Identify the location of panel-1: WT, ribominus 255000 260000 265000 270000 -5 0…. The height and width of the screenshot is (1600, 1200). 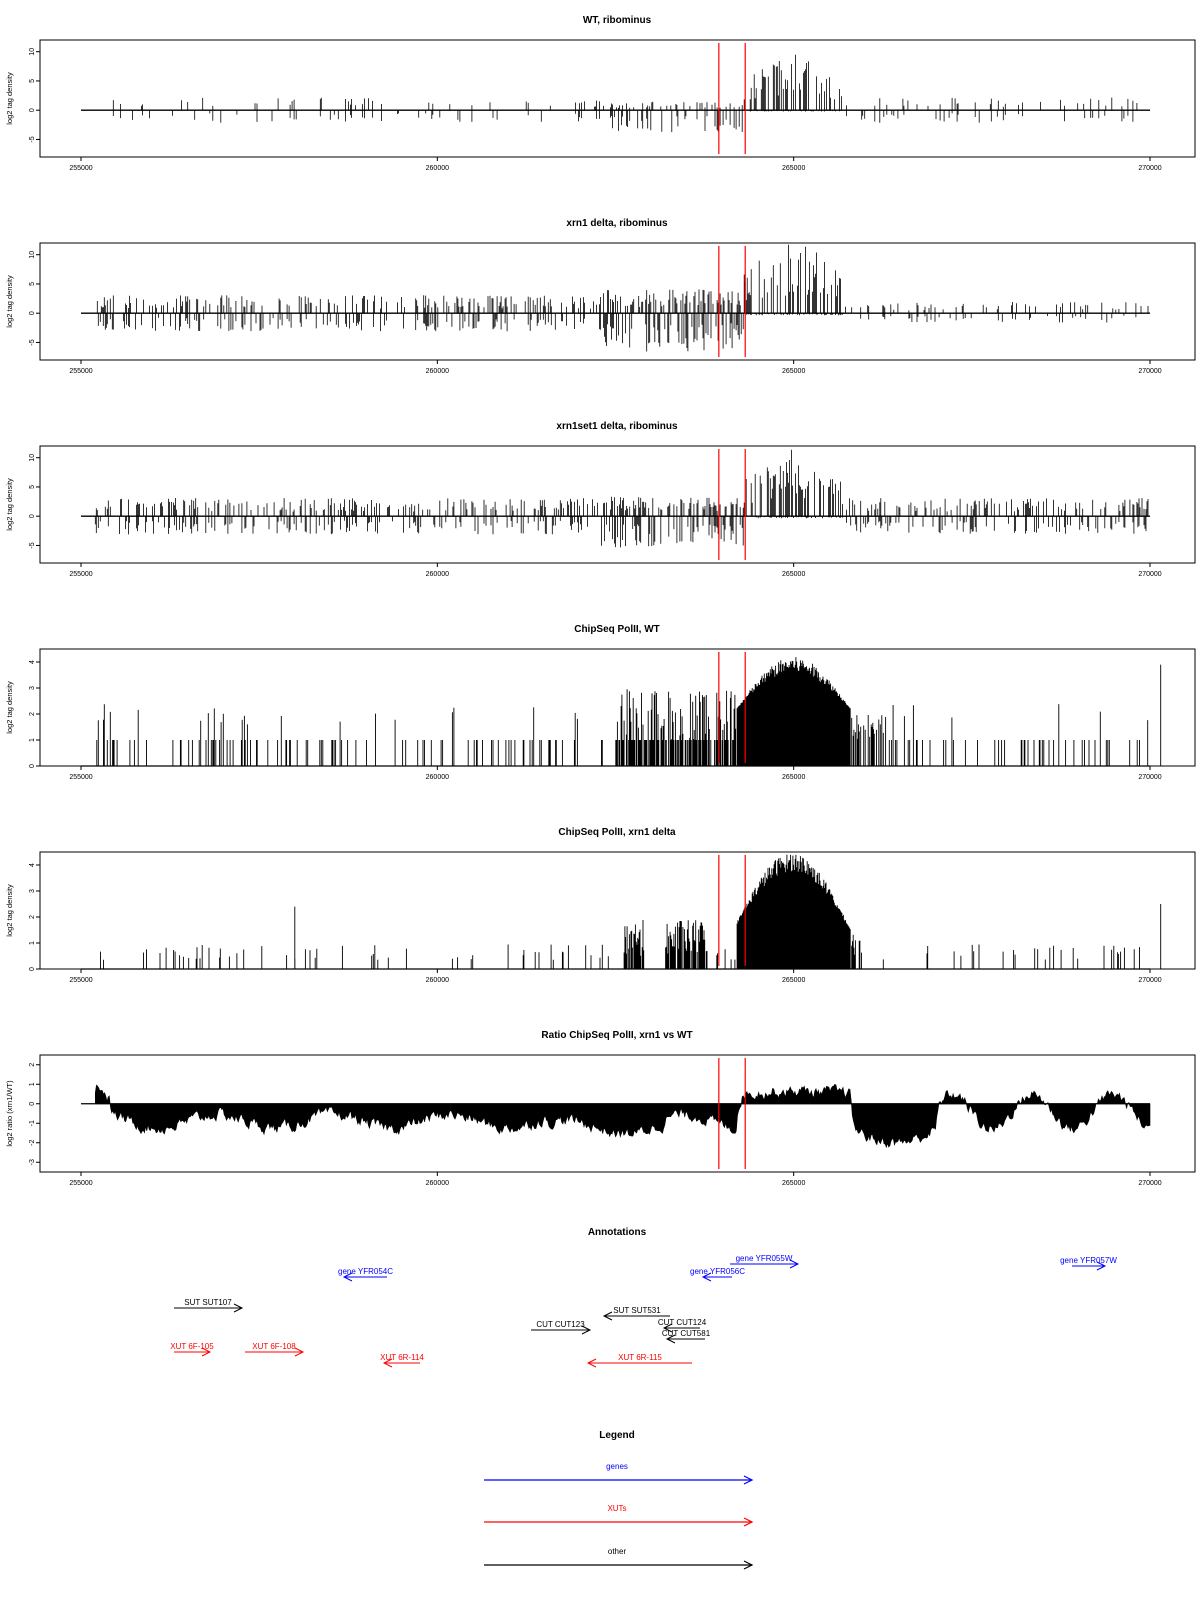
(600, 93).